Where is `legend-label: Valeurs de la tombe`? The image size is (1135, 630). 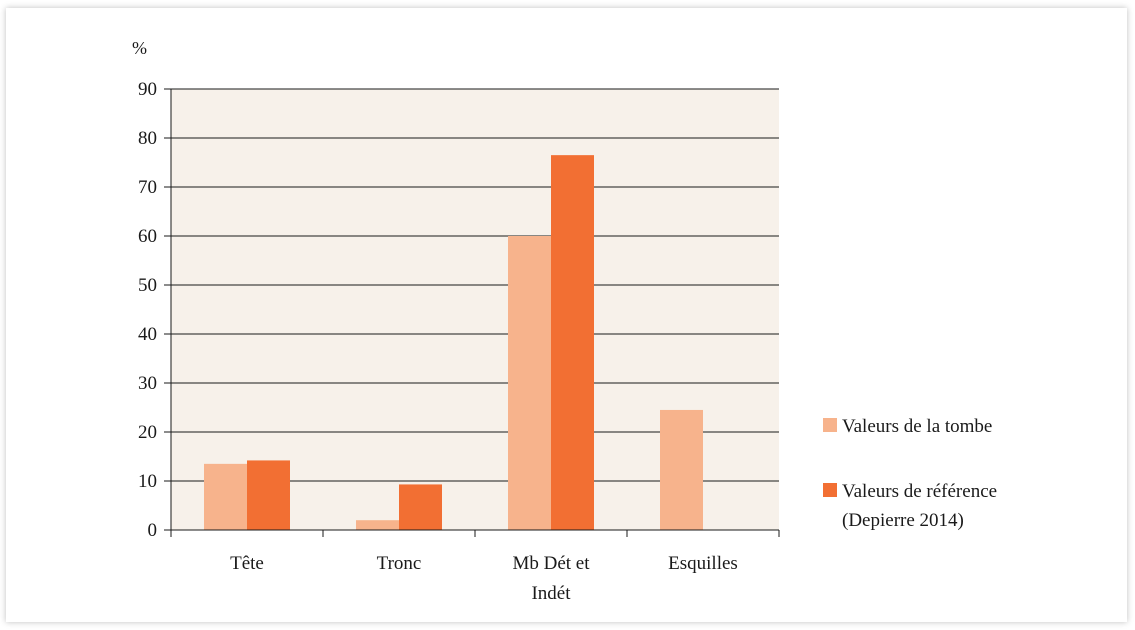
legend-label: Valeurs de la tombe is located at coordinates (917, 426).